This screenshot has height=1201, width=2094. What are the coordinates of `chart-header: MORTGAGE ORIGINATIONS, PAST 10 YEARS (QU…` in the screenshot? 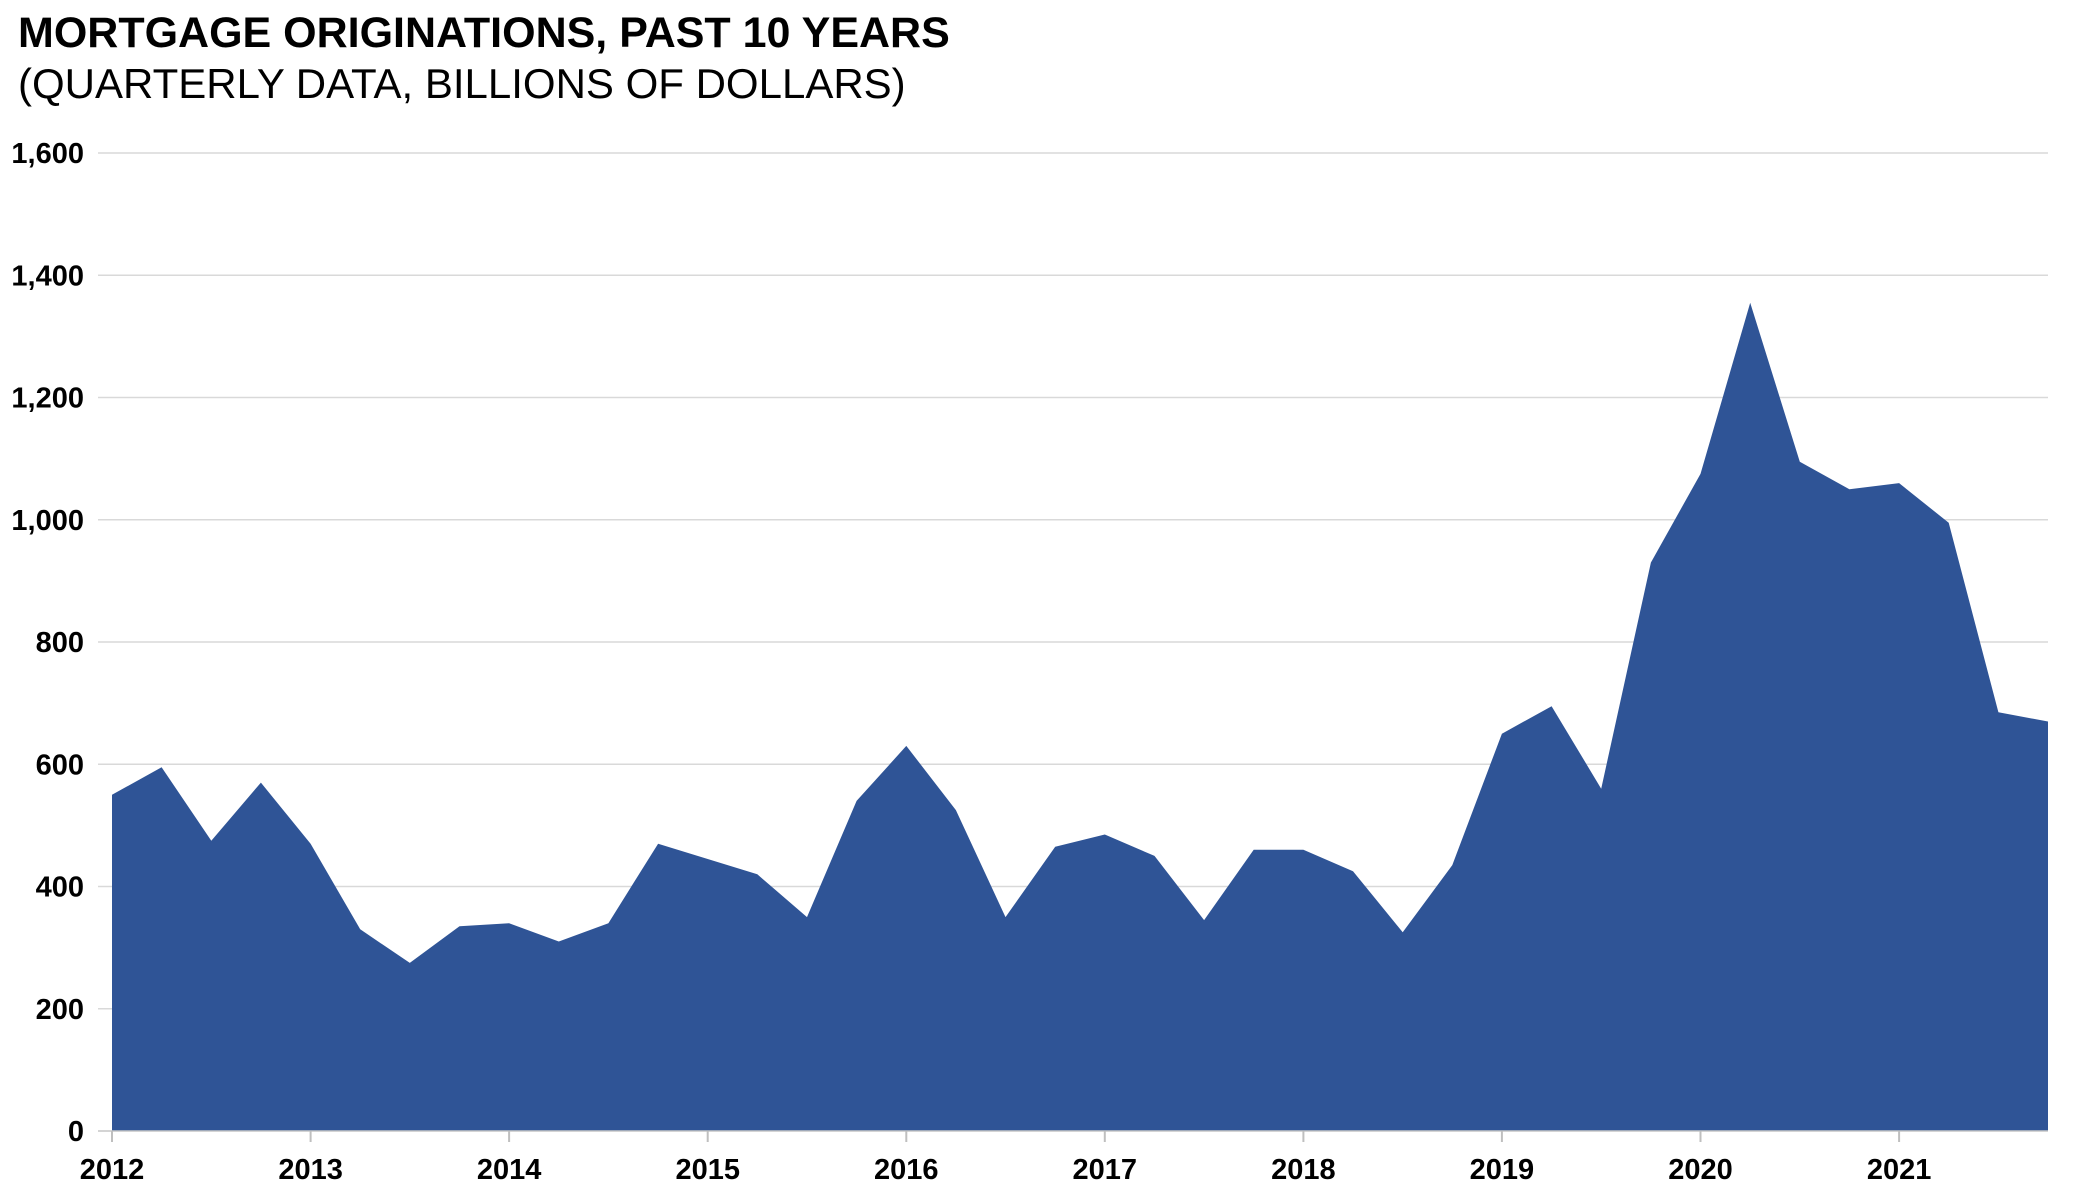 It's located at (484, 58).